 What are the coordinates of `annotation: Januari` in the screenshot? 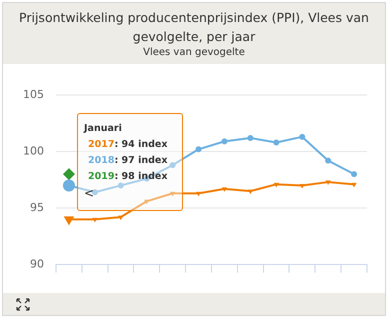 It's located at (103, 129).